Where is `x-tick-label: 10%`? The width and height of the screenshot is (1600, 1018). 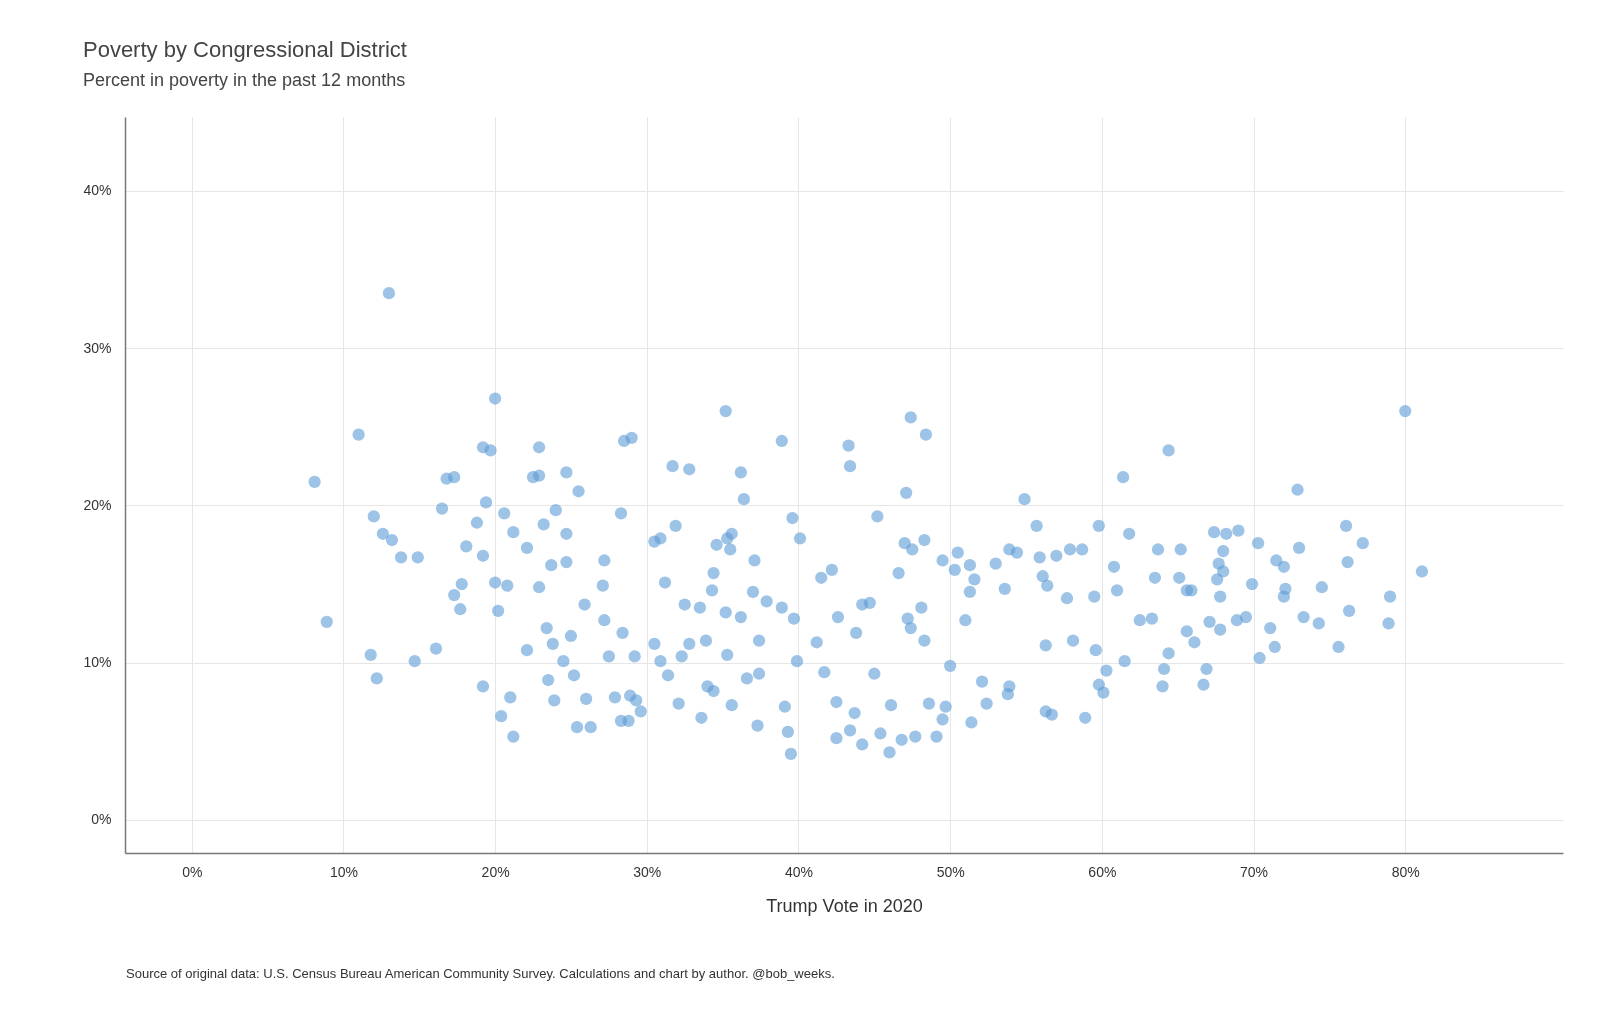
x-tick-label: 10% is located at coordinates (343, 871).